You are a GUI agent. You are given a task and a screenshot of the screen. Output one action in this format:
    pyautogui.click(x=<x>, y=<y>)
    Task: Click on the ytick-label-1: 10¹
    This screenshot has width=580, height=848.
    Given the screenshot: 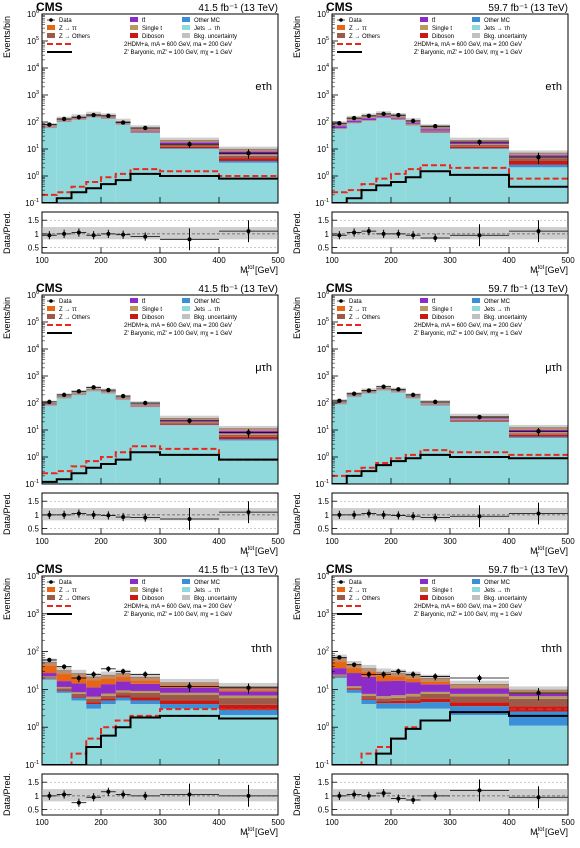 What is the action you would take?
    pyautogui.click(x=323, y=149)
    